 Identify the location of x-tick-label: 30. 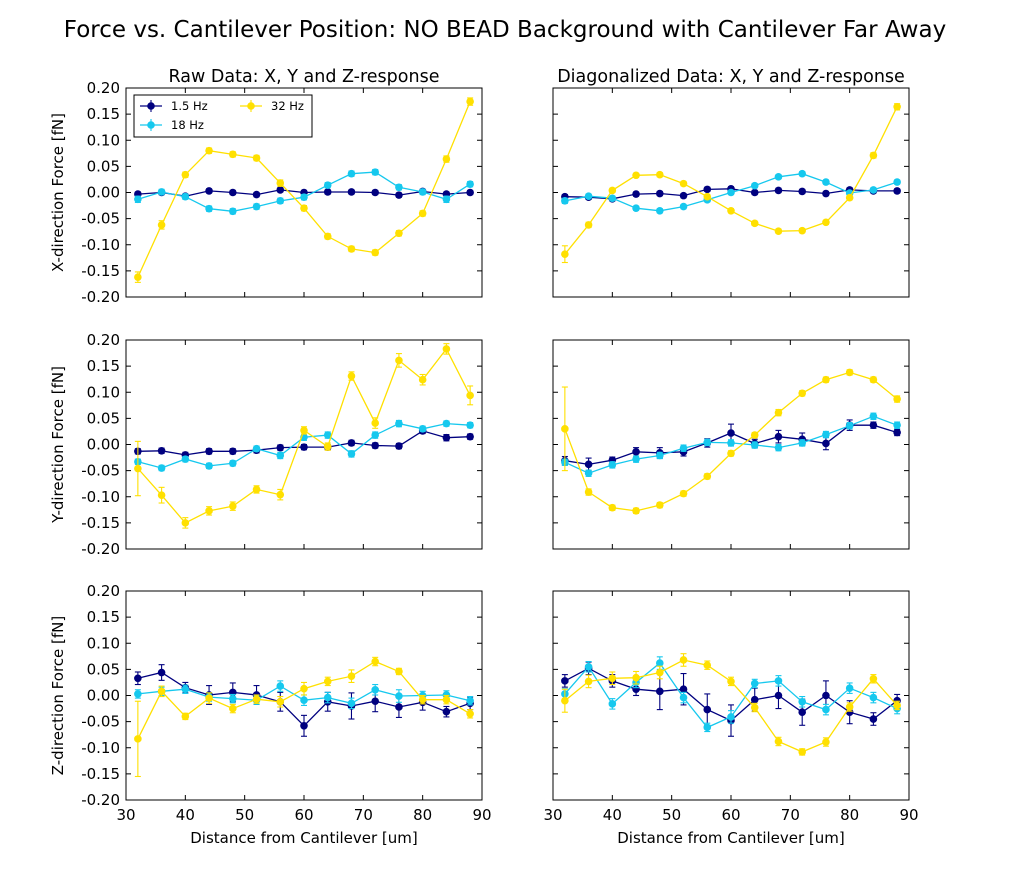
(125, 815).